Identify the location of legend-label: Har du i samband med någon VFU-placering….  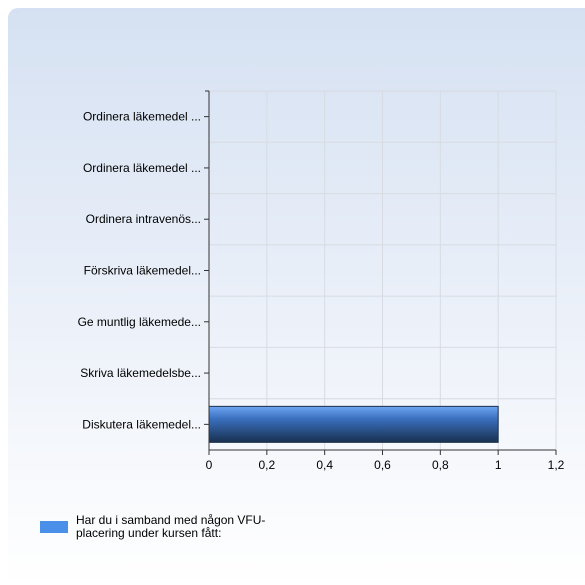
(171, 526).